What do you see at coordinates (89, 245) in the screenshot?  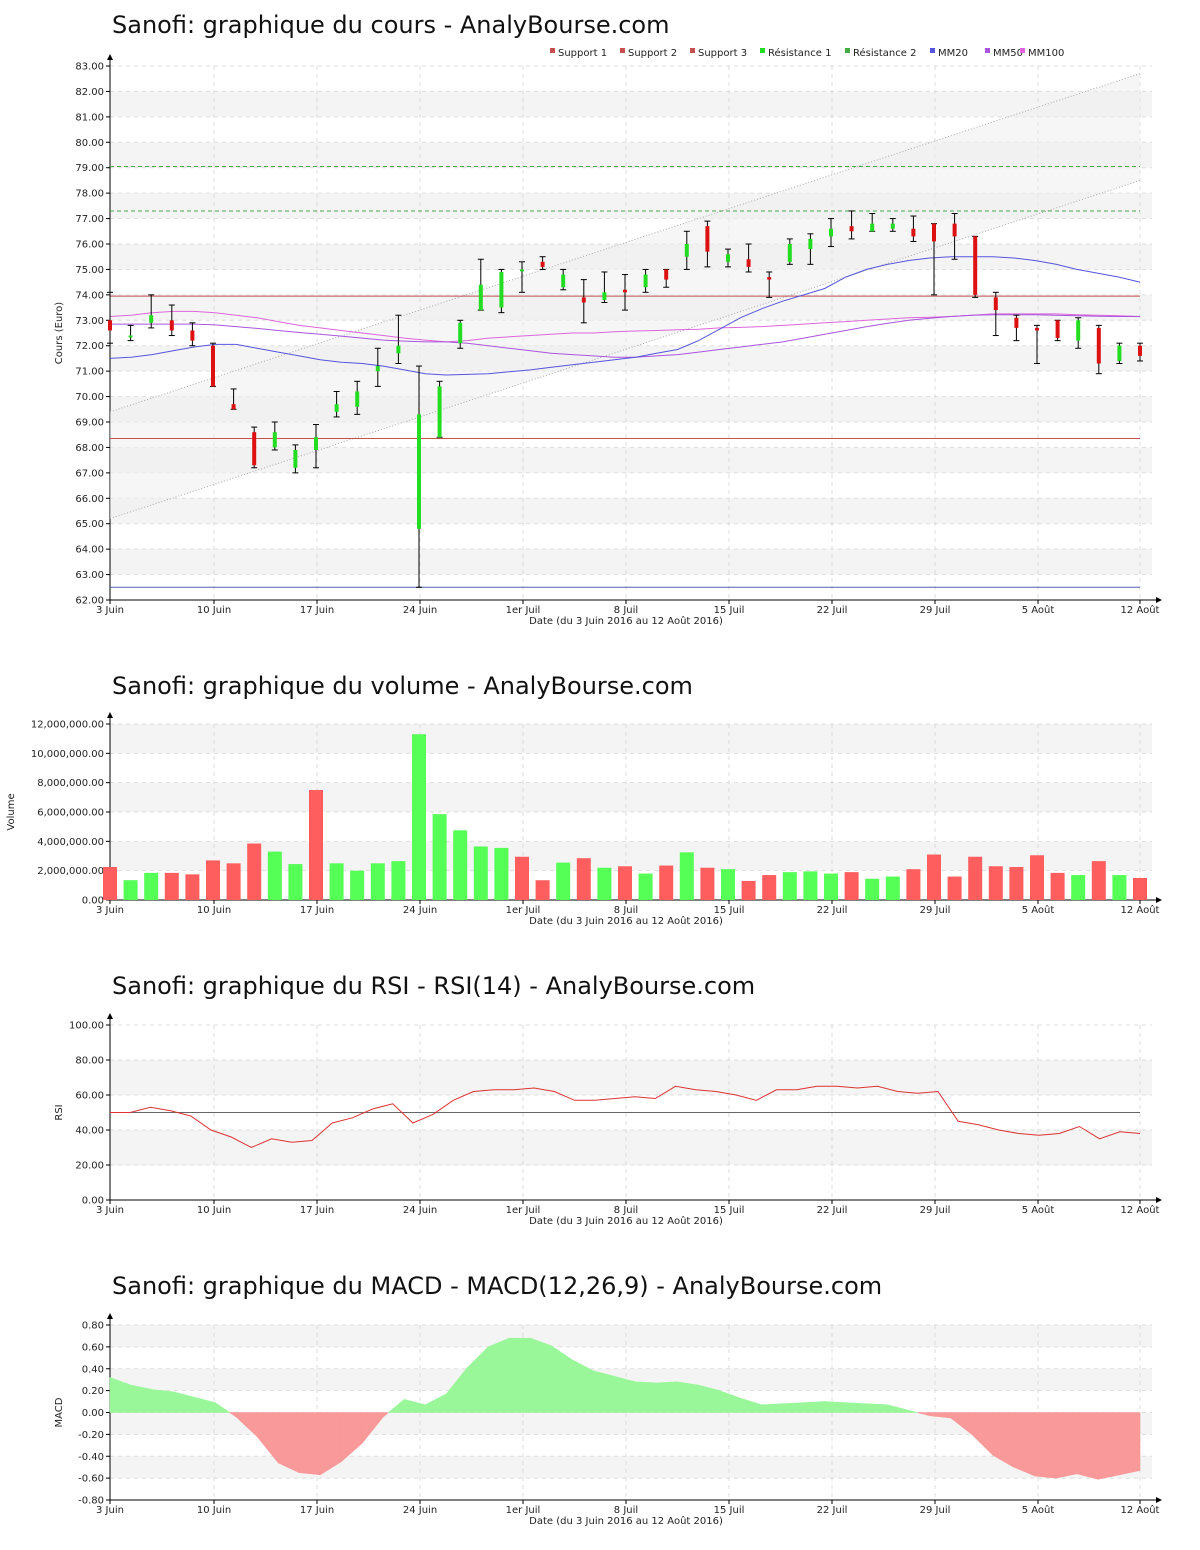 I see `y-tick-label: 76.00` at bounding box center [89, 245].